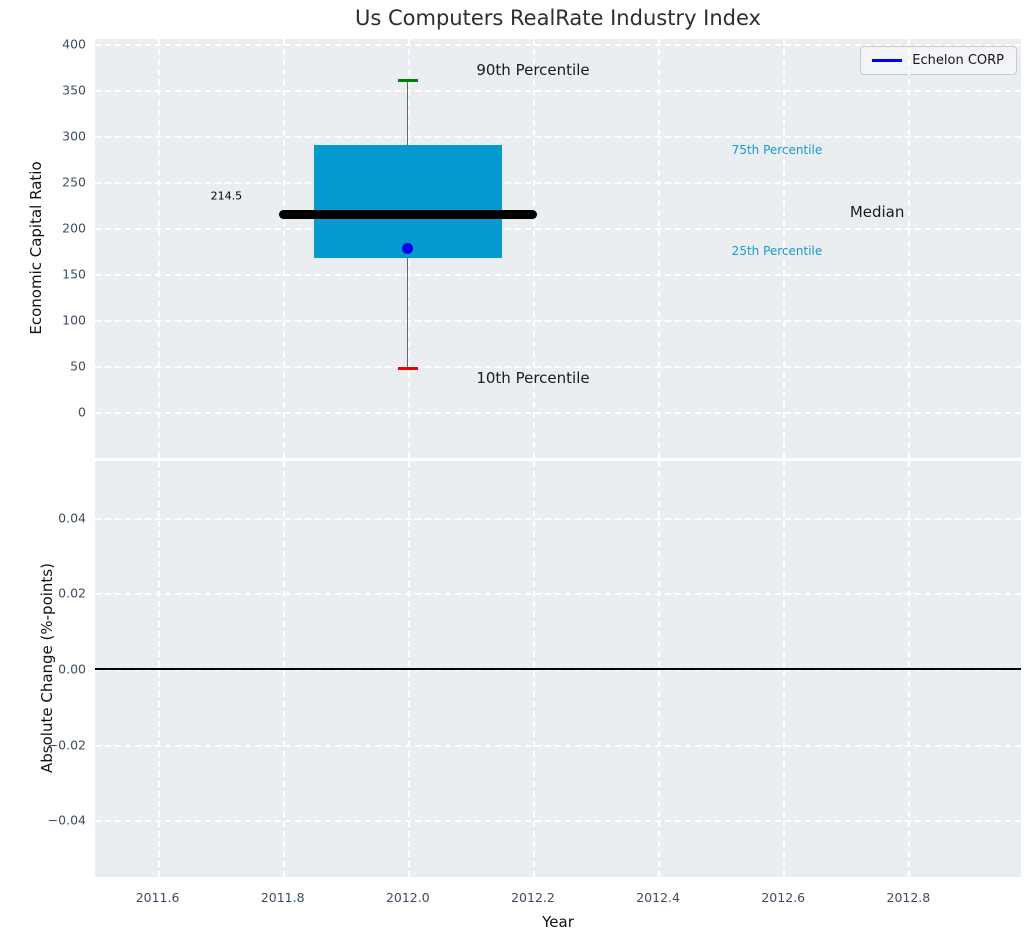 This screenshot has height=942, width=1034. I want to click on y-tick-label: 200, so click(74, 228).